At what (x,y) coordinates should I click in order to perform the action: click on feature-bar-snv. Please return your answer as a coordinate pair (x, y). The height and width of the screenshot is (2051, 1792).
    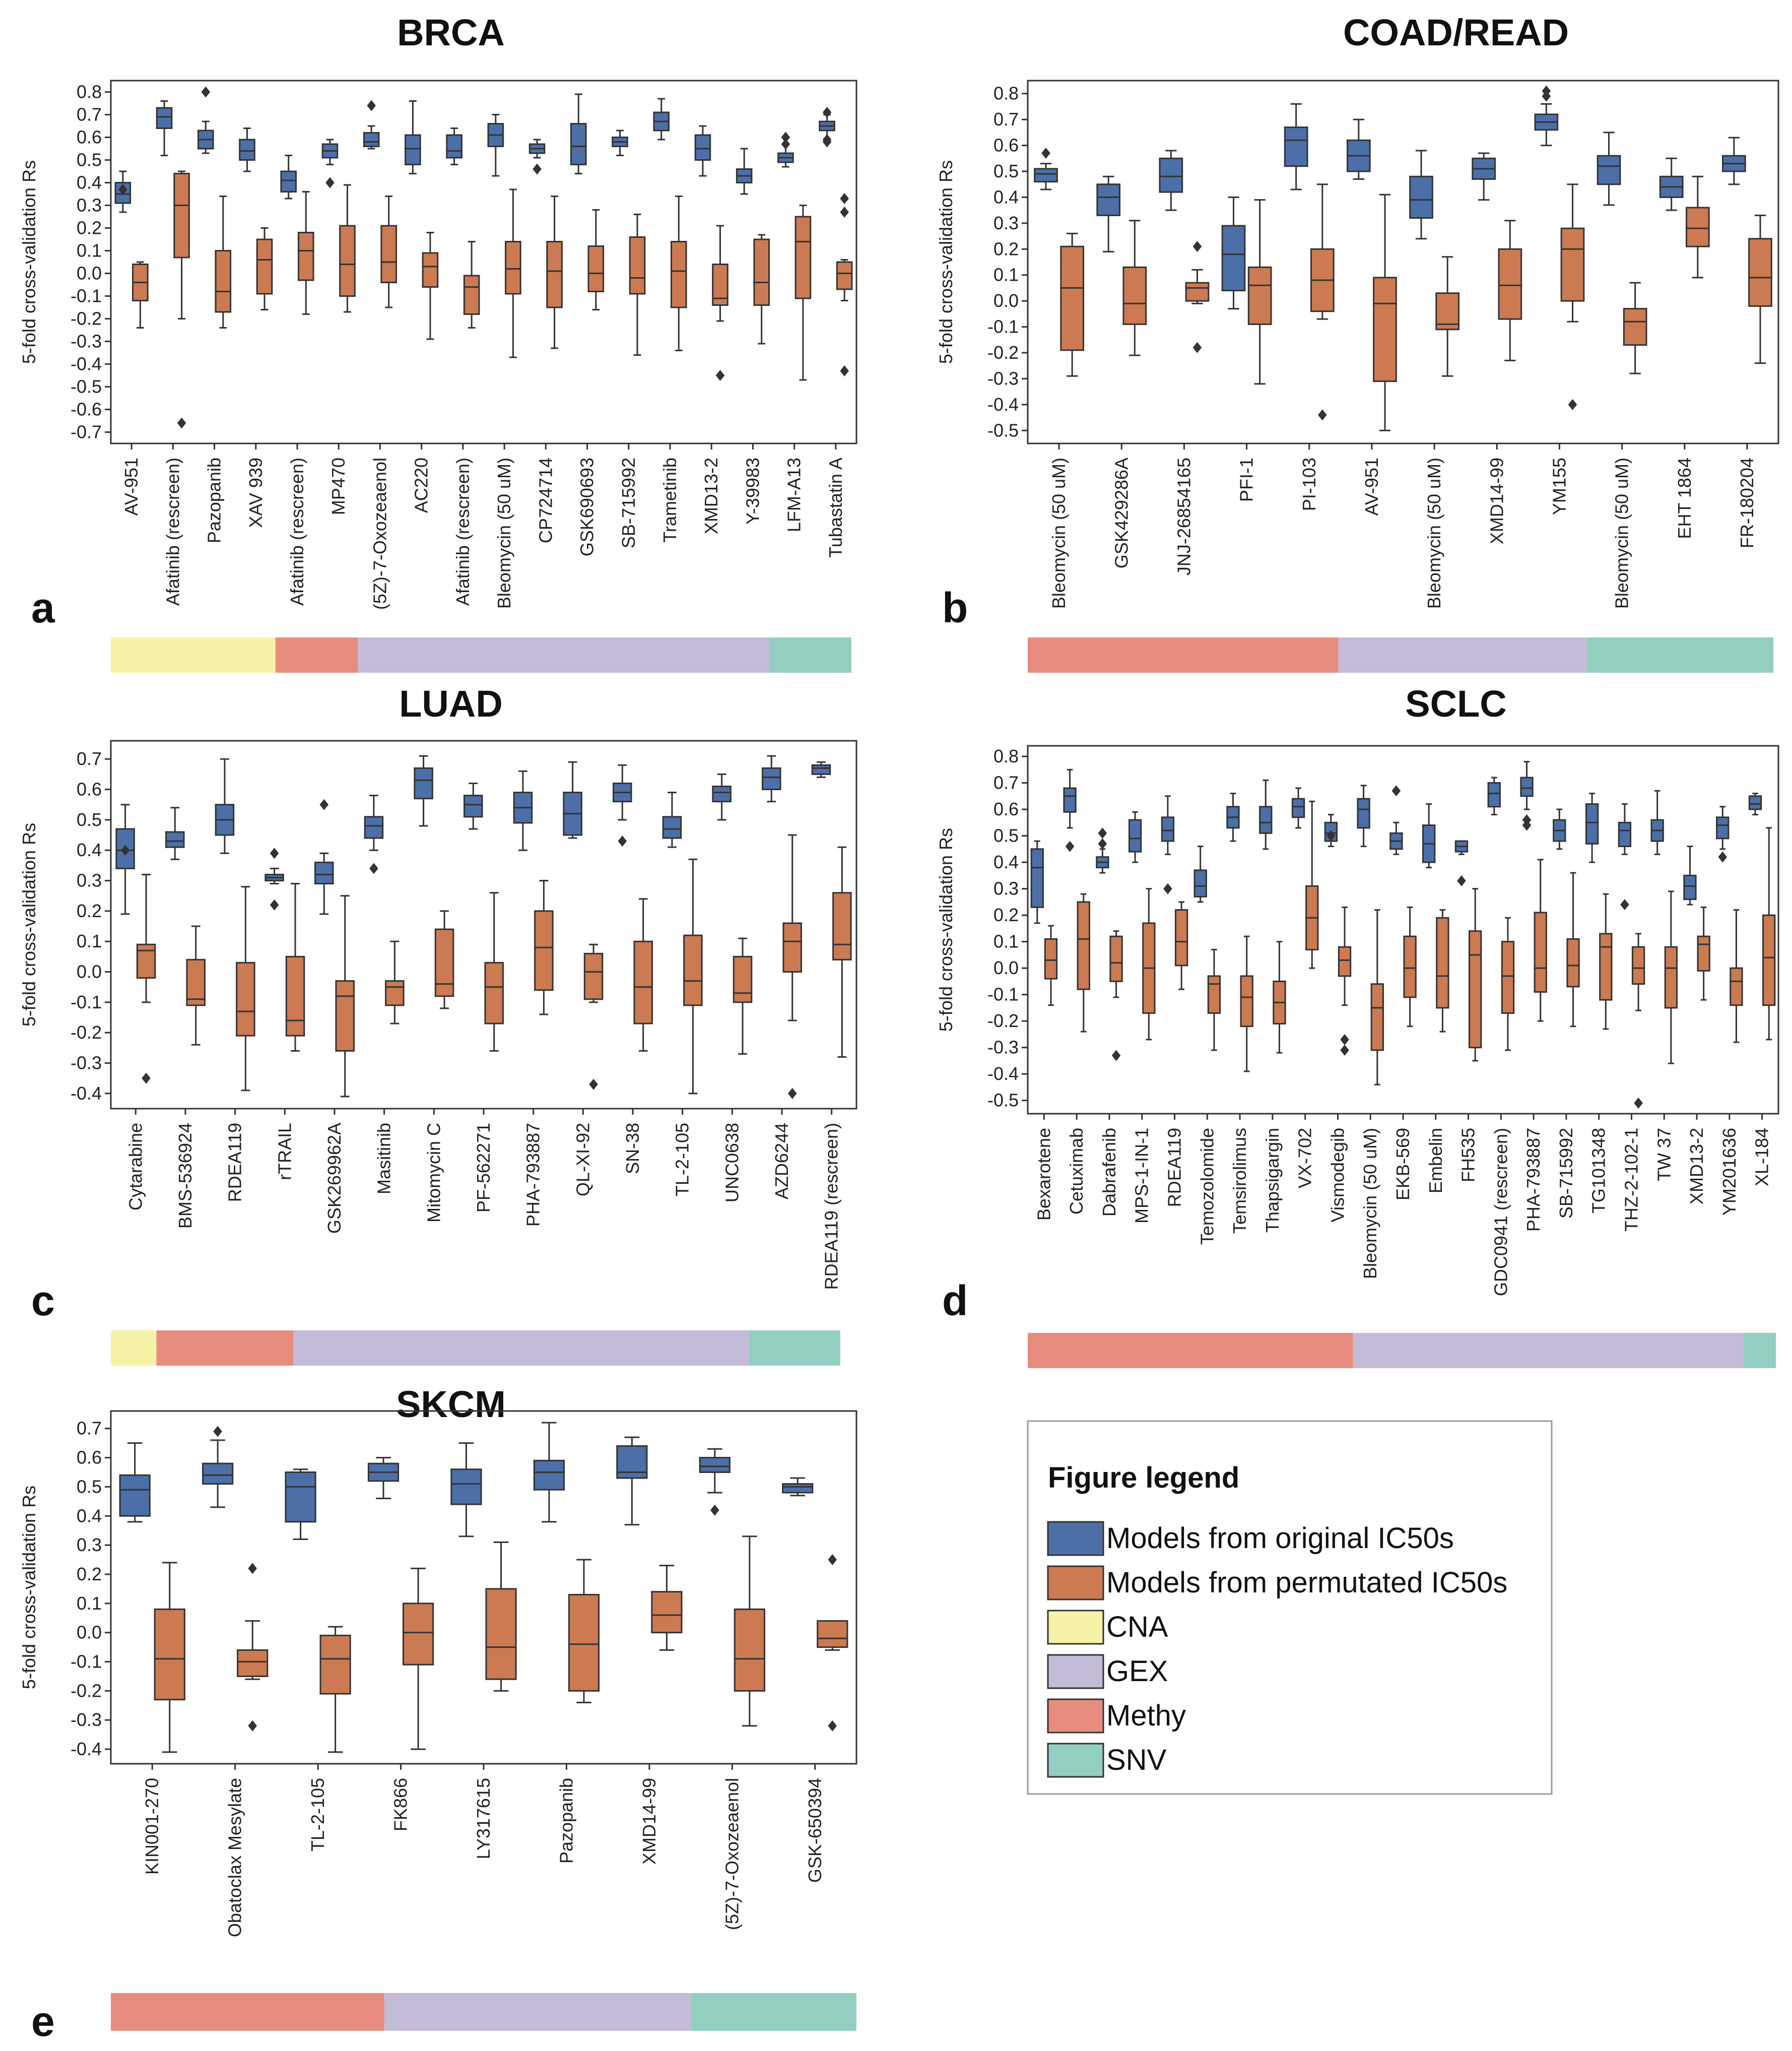
    Looking at the image, I should click on (1760, 1350).